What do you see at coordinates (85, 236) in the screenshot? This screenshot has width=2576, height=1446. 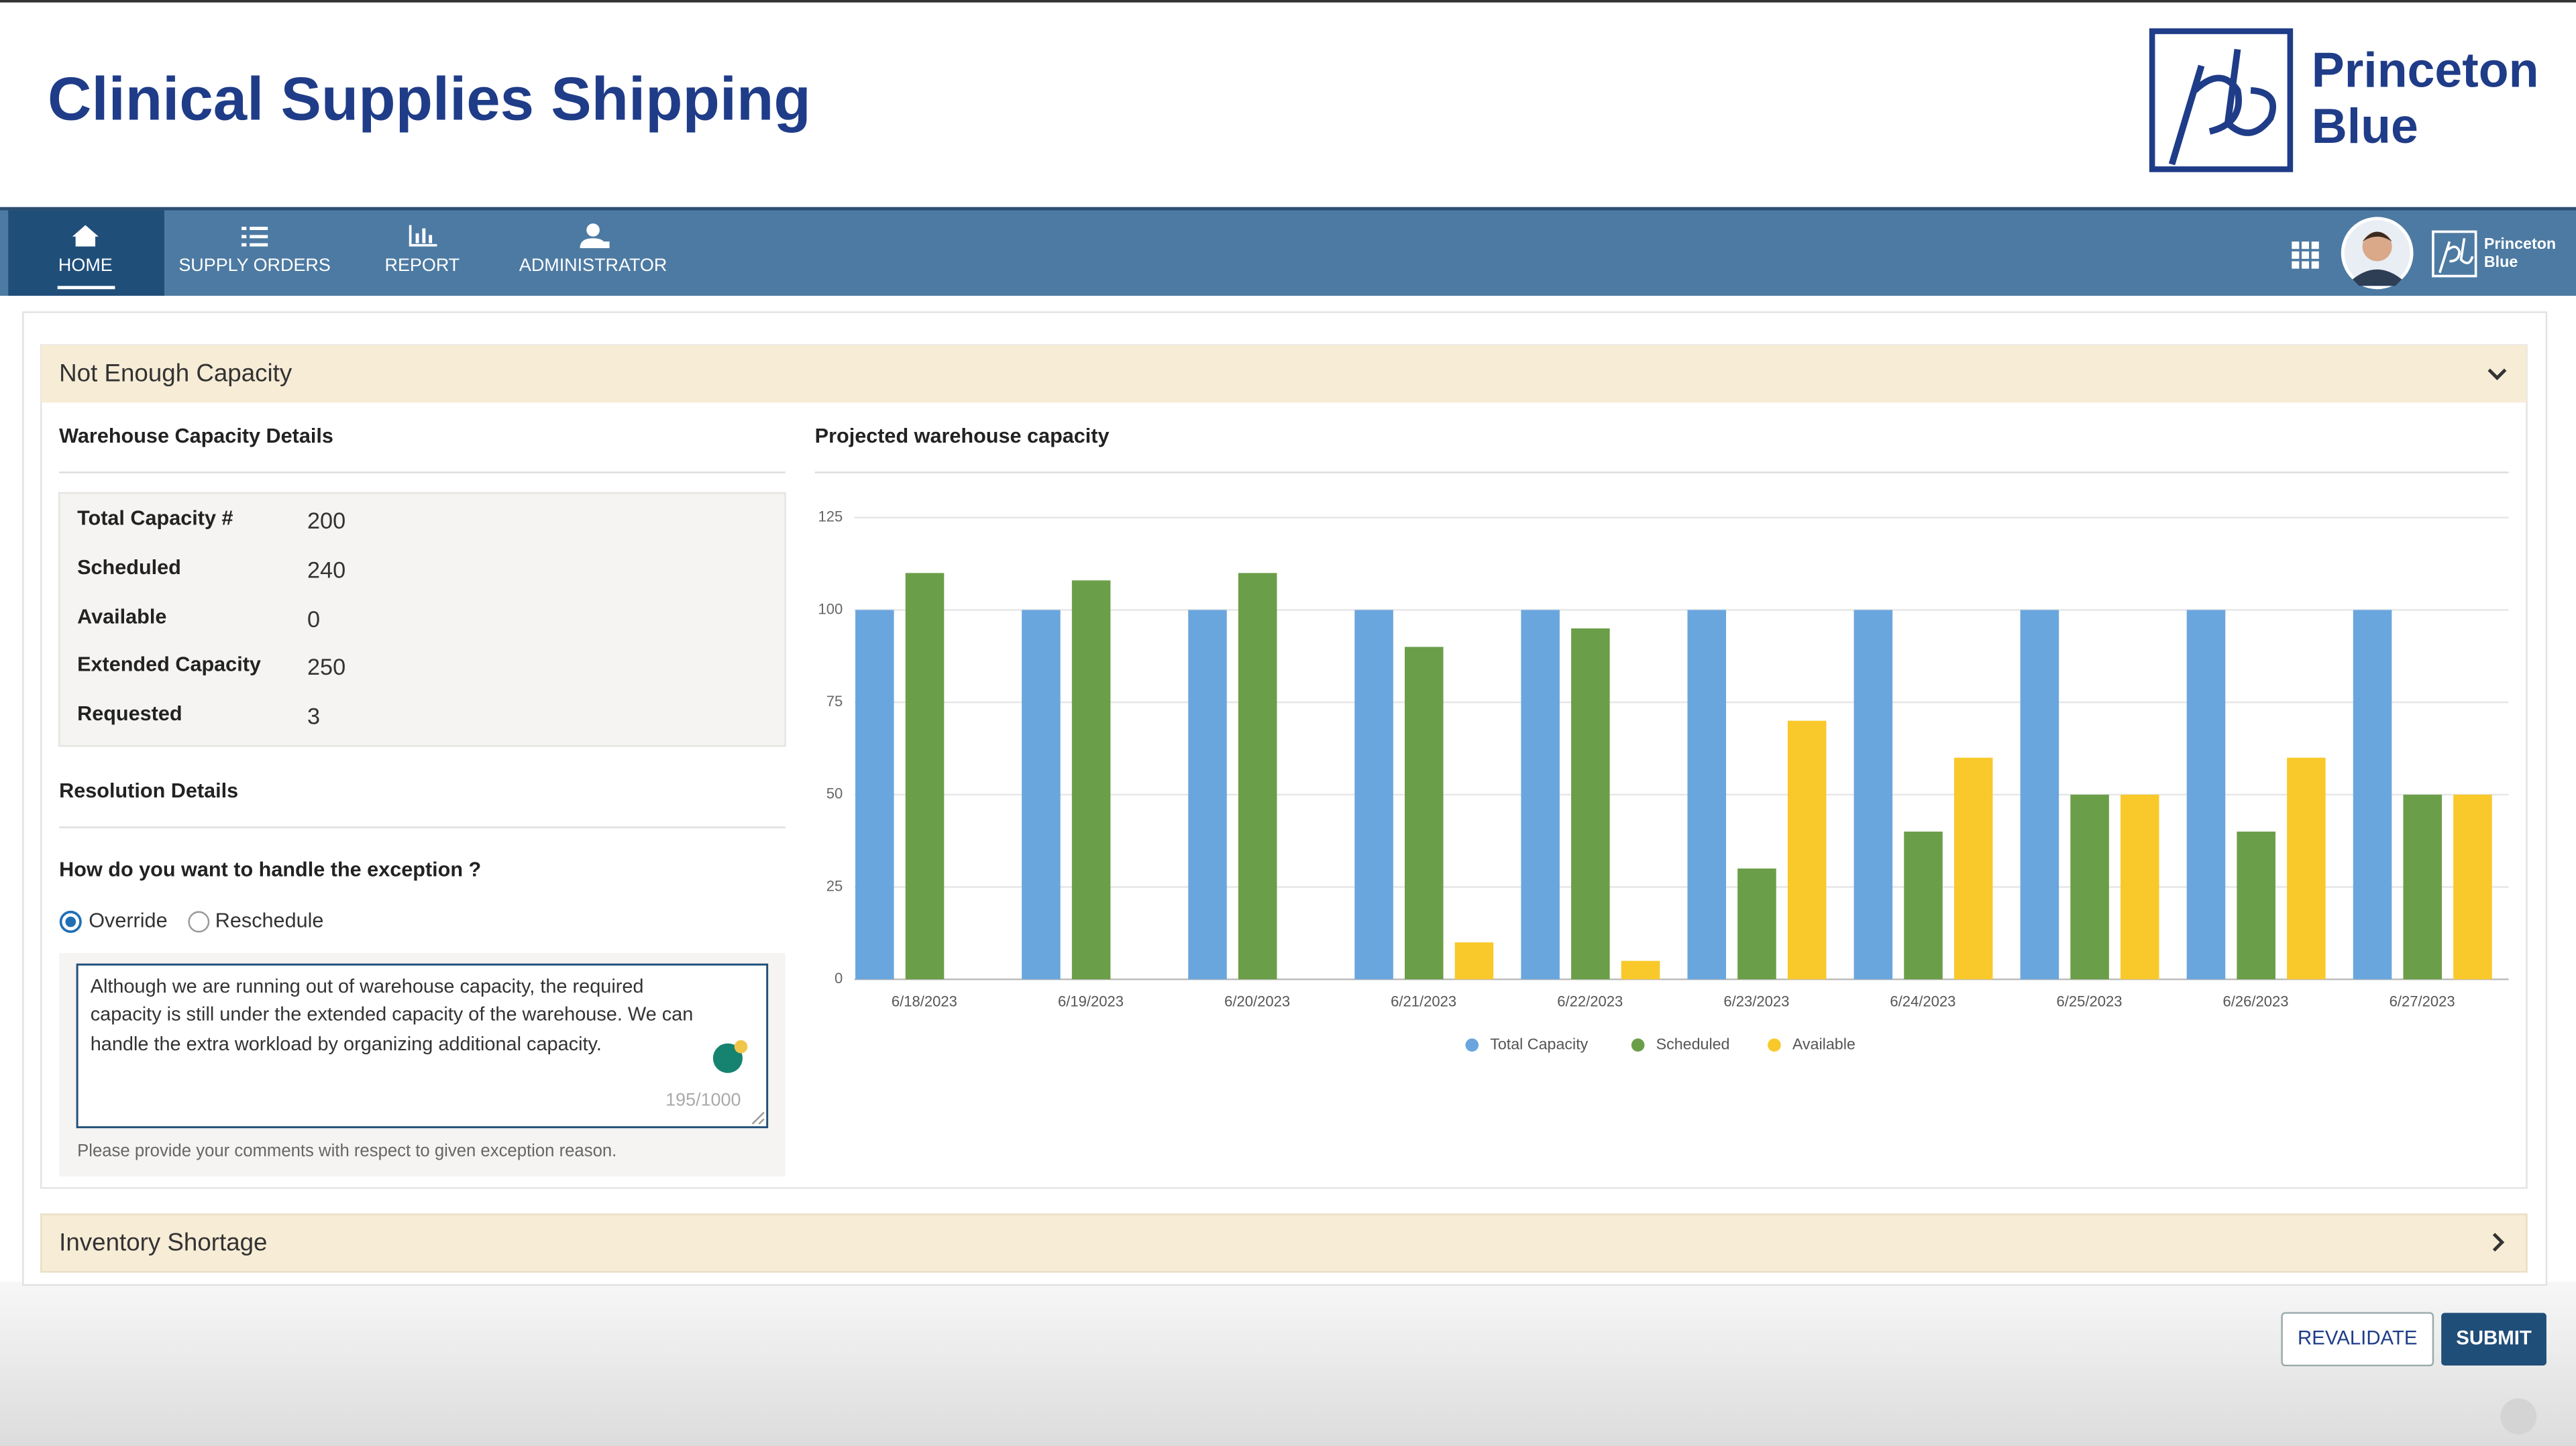 I see `home-icon` at bounding box center [85, 236].